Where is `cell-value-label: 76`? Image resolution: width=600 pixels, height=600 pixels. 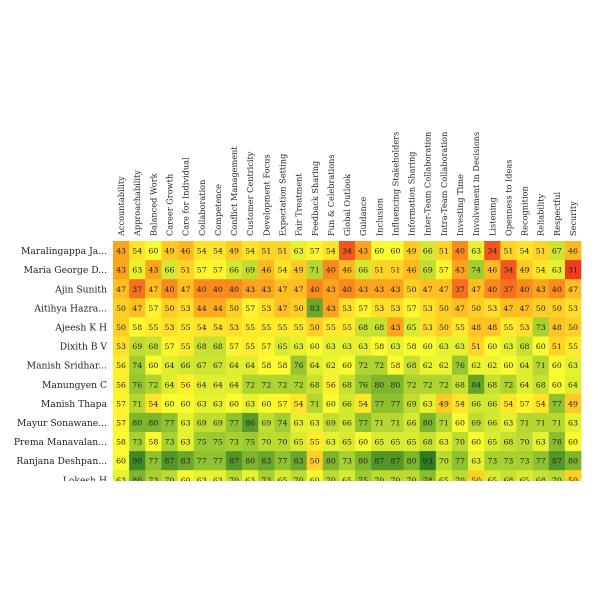
cell-value-label: 76 is located at coordinates (363, 384).